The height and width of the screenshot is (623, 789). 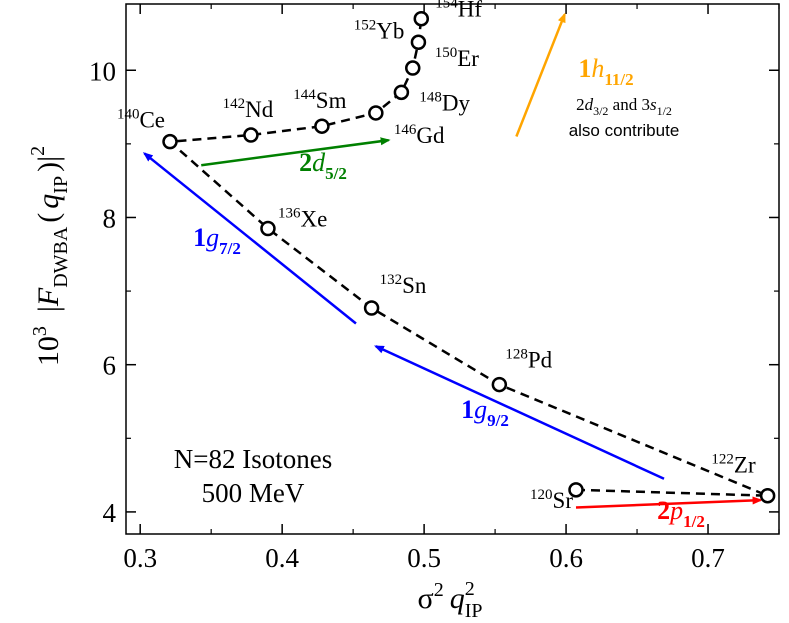 What do you see at coordinates (421, 18) in the screenshot?
I see `data-point-hf` at bounding box center [421, 18].